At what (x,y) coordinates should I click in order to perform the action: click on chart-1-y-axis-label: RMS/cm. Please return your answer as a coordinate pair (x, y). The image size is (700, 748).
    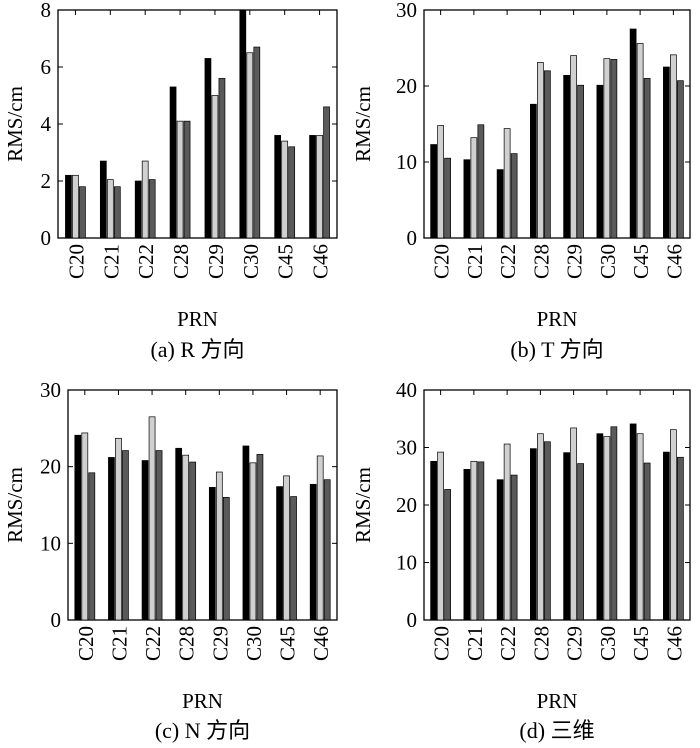
    Looking at the image, I should click on (363, 124).